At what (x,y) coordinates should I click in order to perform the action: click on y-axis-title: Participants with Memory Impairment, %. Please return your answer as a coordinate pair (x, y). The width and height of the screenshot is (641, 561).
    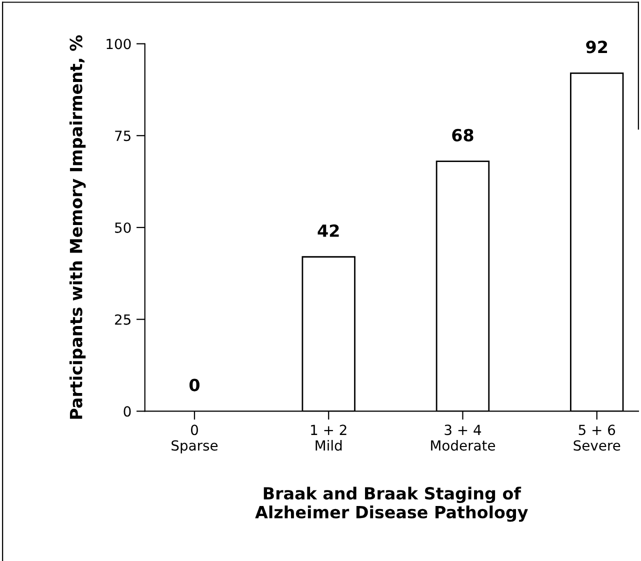
    Looking at the image, I should click on (77, 227).